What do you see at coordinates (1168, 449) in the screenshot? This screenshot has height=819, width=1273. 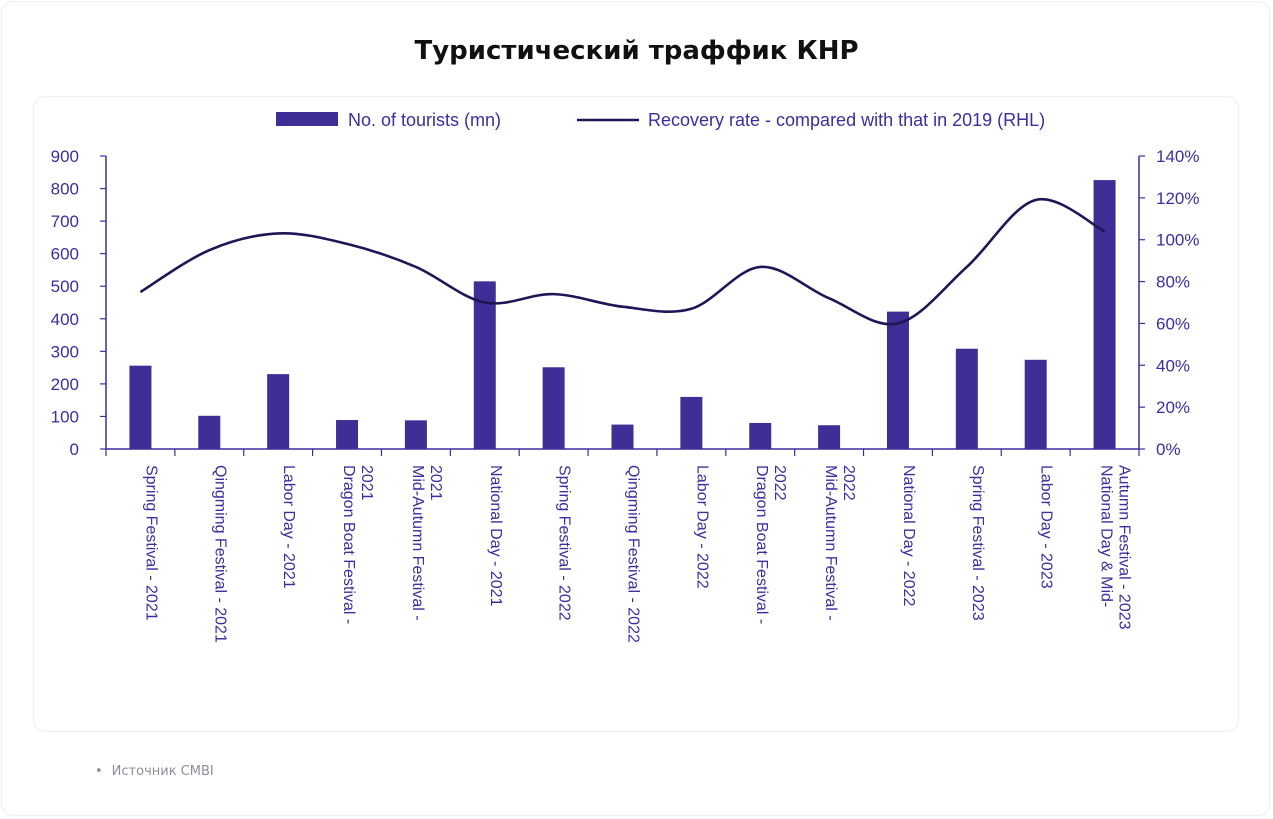 I see `y-right-tick-label: 0%` at bounding box center [1168, 449].